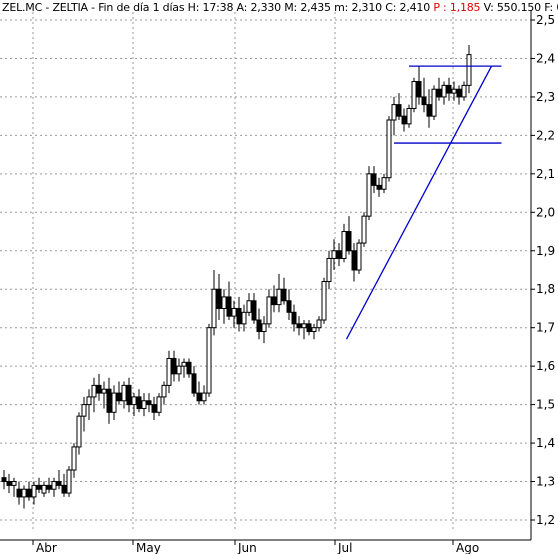  Describe the element at coordinates (545, 289) in the screenshot. I see `y-tick-label: 1,8` at that location.